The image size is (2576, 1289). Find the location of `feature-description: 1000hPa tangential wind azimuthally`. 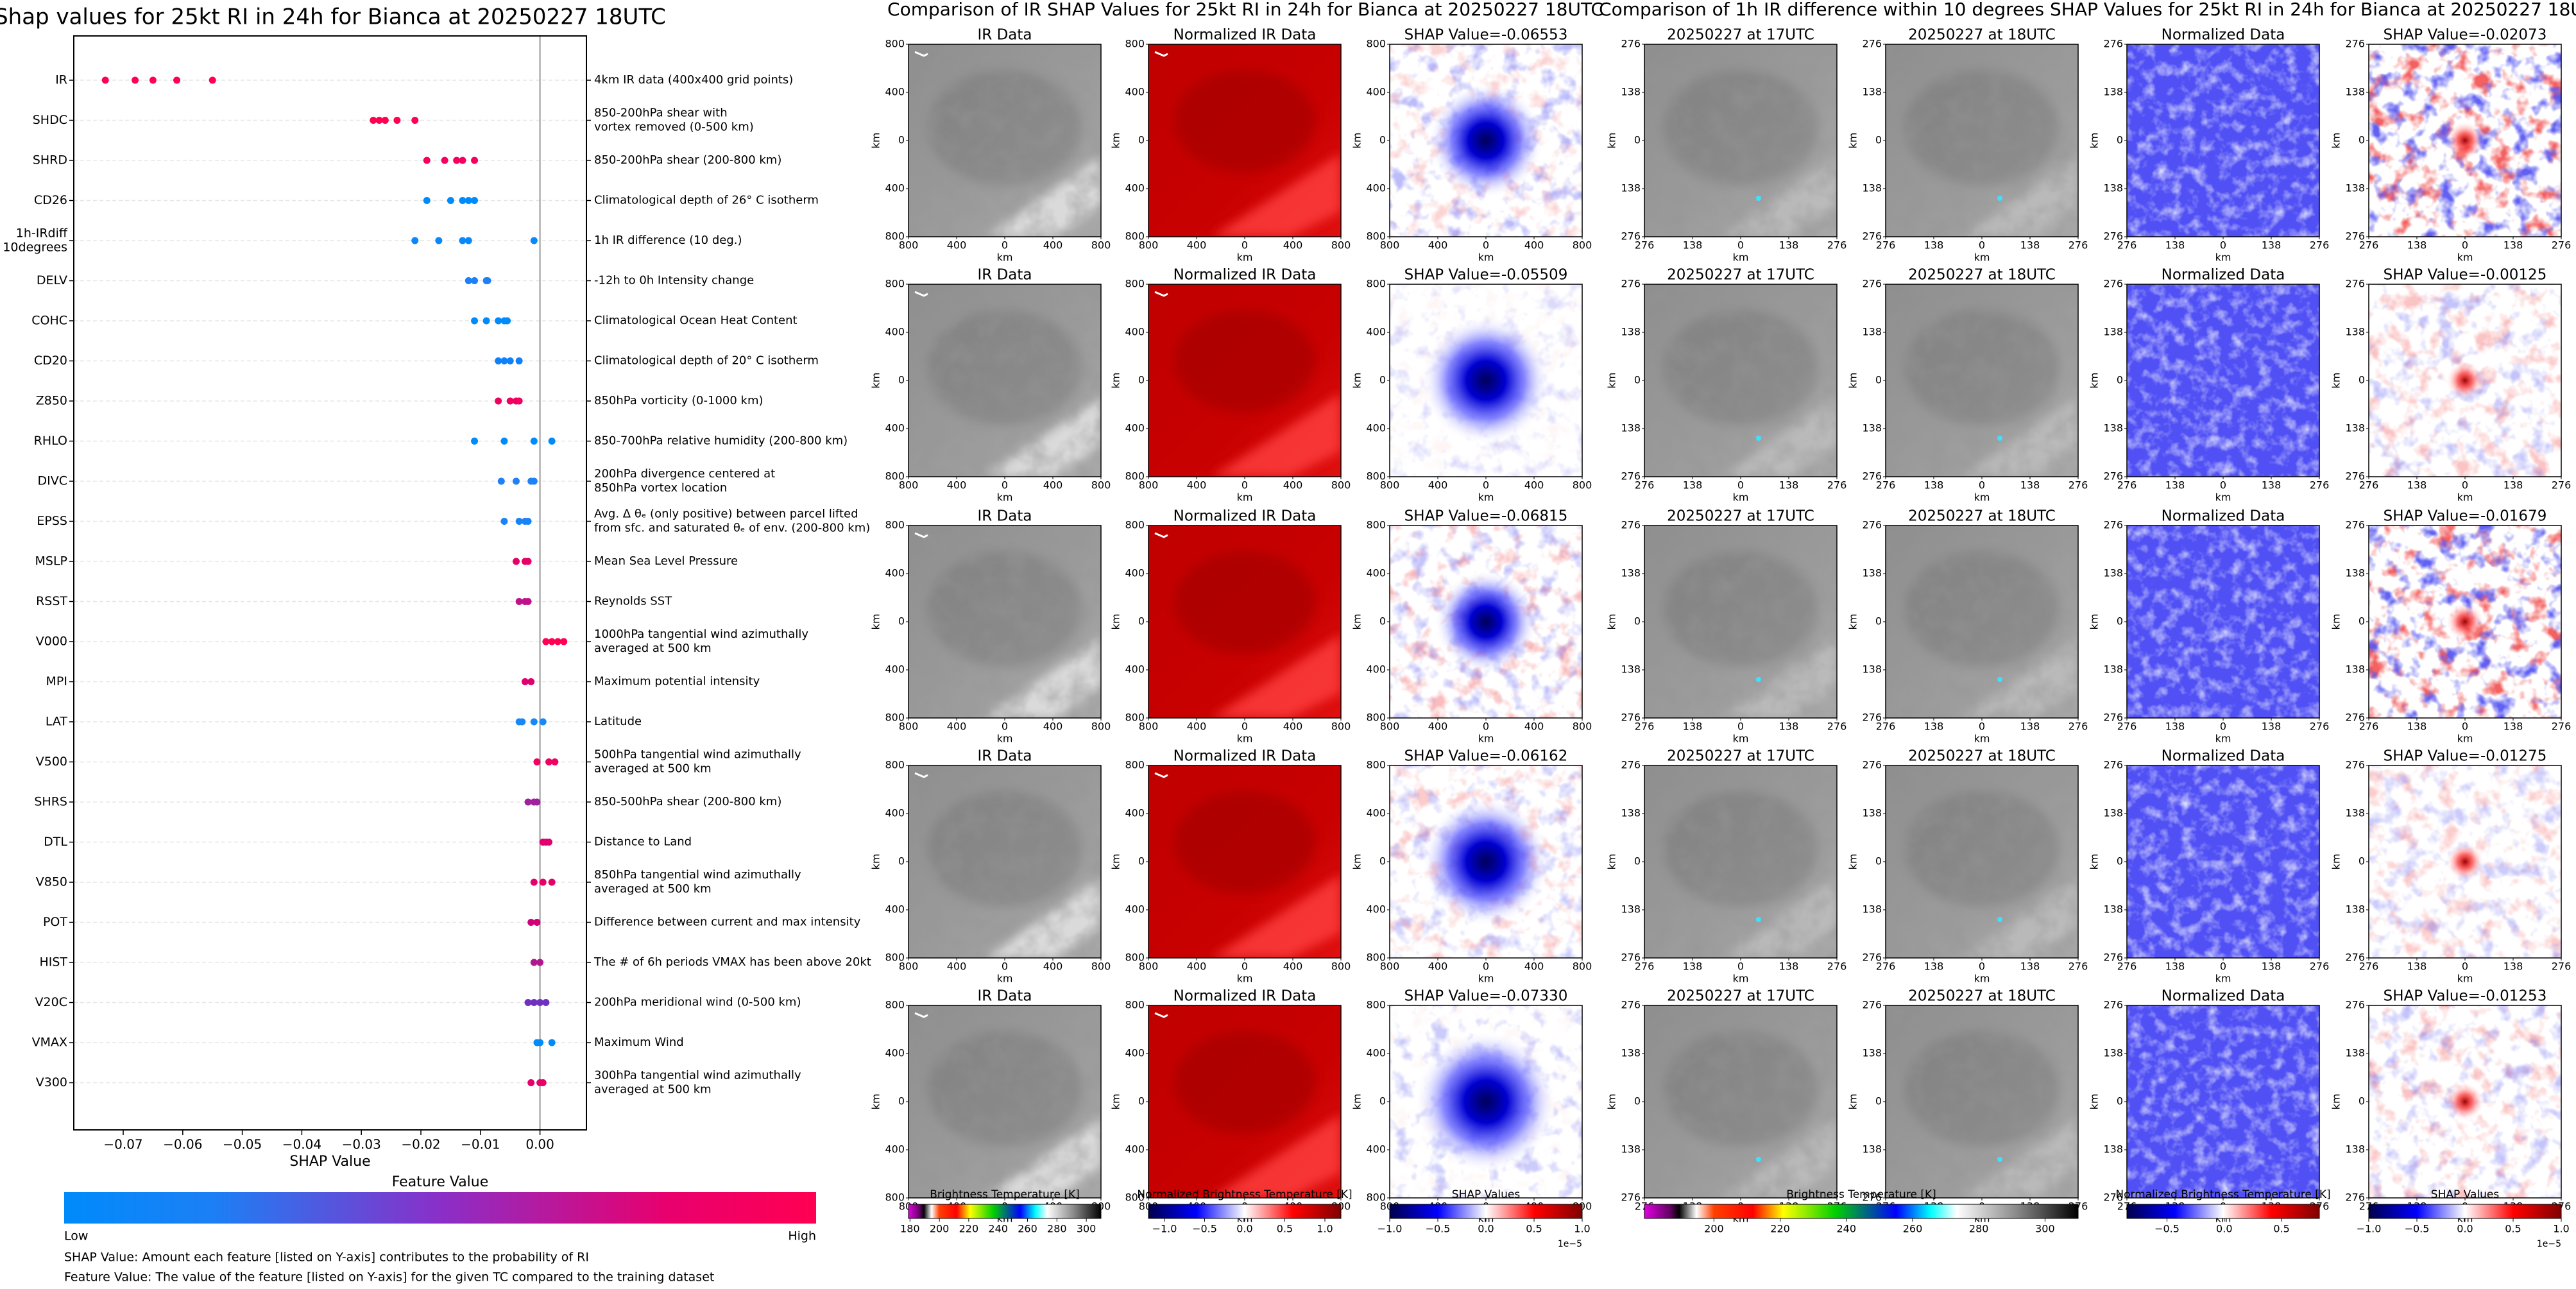

feature-description: 1000hPa tangential wind azimuthally is located at coordinates (701, 634).